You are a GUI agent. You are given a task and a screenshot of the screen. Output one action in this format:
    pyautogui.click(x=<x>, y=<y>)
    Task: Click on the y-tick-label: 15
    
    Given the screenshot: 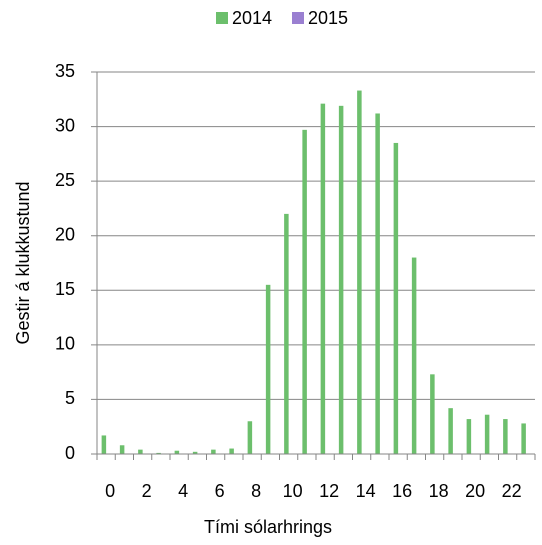 What is the action you would take?
    pyautogui.click(x=65, y=289)
    